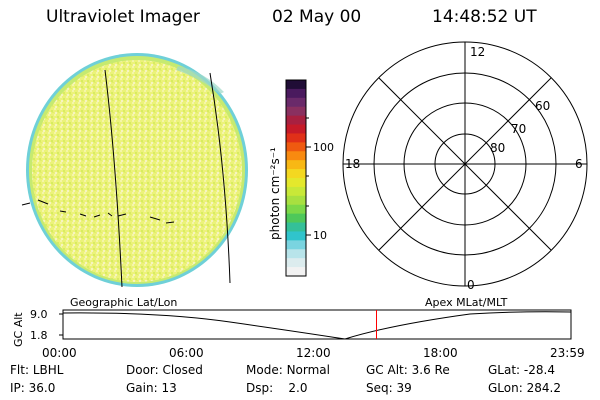  What do you see at coordinates (440, 353) in the screenshot?
I see `timeline-xtick-1800: 18:00` at bounding box center [440, 353].